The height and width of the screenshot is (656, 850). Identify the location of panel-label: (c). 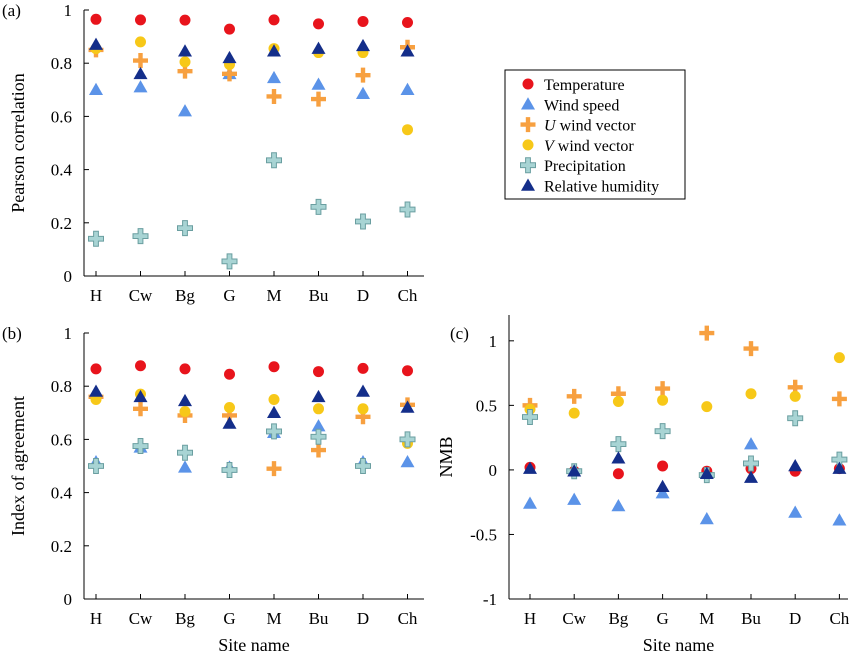
(459, 333).